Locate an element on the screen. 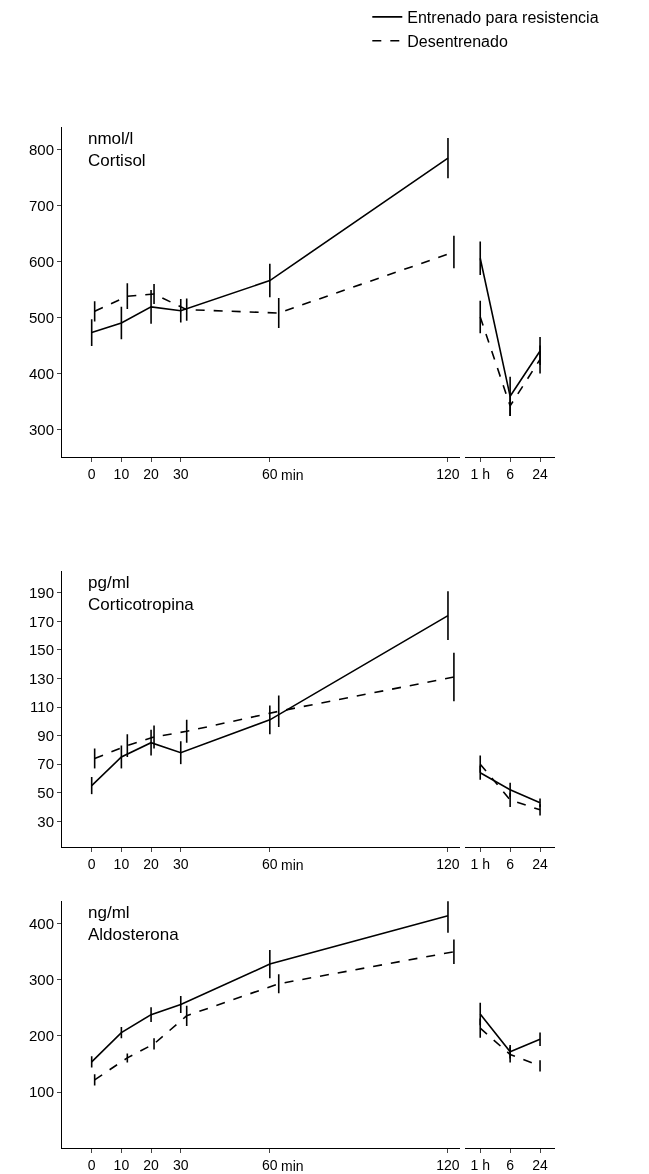  y-tick-label: 170 is located at coordinates (41, 621).